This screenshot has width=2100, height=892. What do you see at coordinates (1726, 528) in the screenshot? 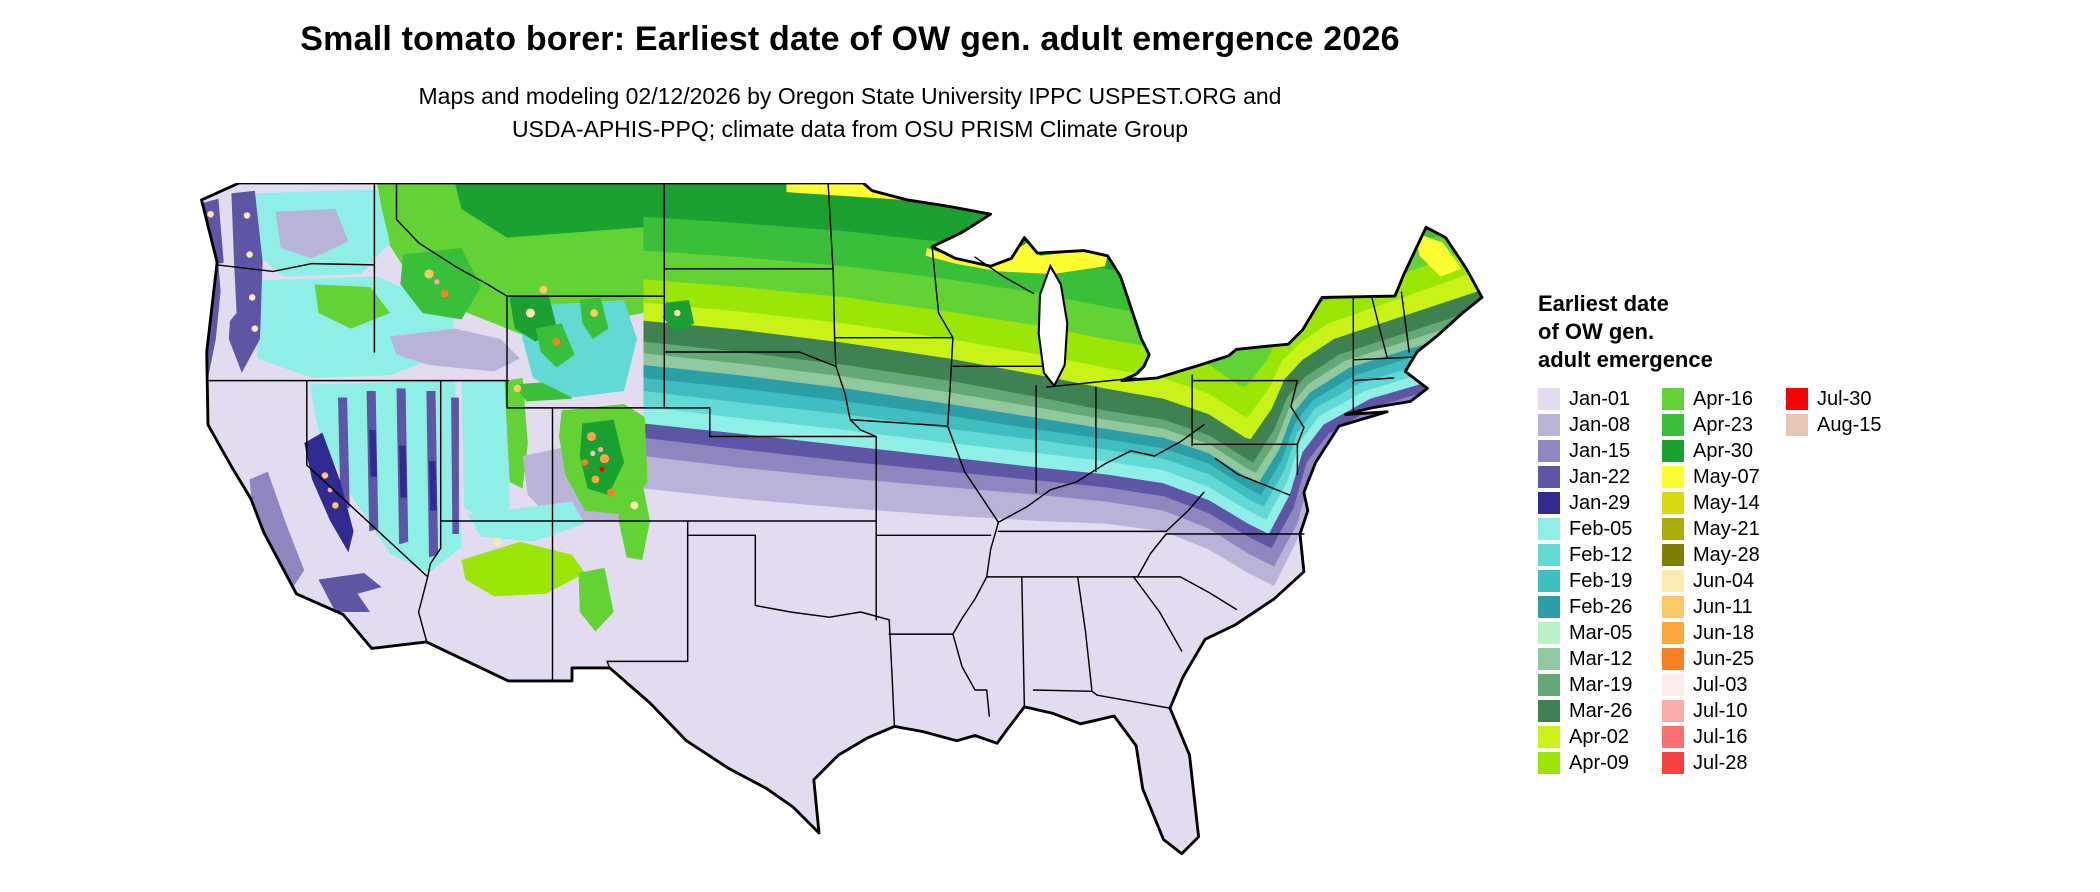
I see `legend-entry-label: May-21` at bounding box center [1726, 528].